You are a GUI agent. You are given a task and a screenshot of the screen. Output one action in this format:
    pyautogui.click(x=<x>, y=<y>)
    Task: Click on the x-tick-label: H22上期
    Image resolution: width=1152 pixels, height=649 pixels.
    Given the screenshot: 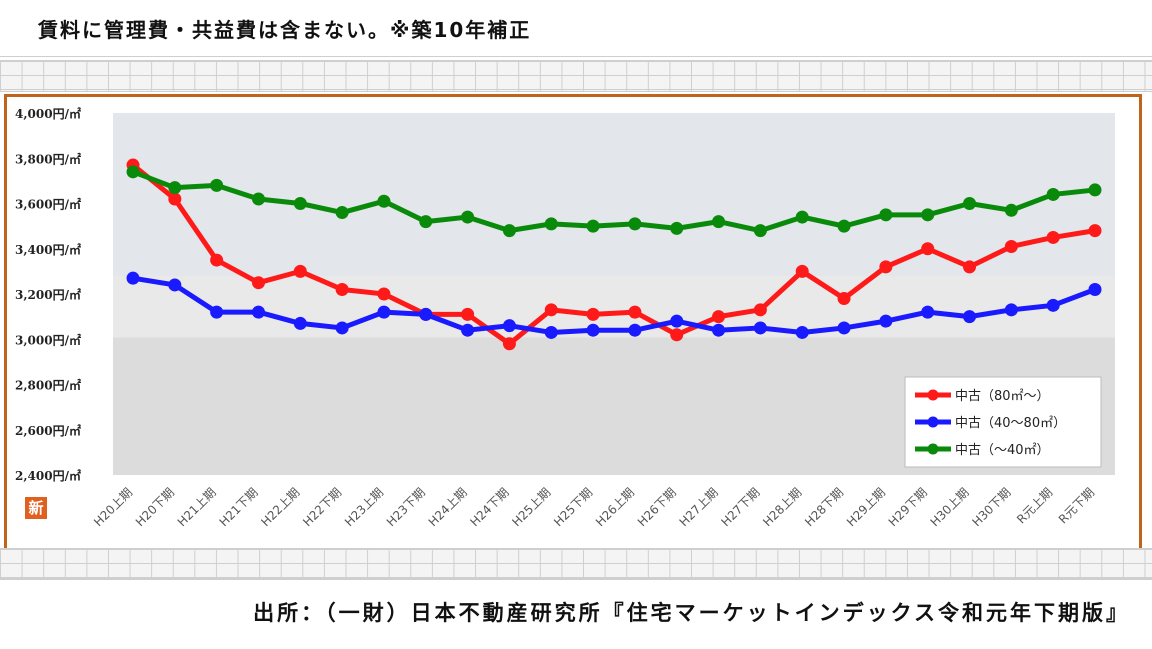 What is the action you would take?
    pyautogui.click(x=280, y=507)
    